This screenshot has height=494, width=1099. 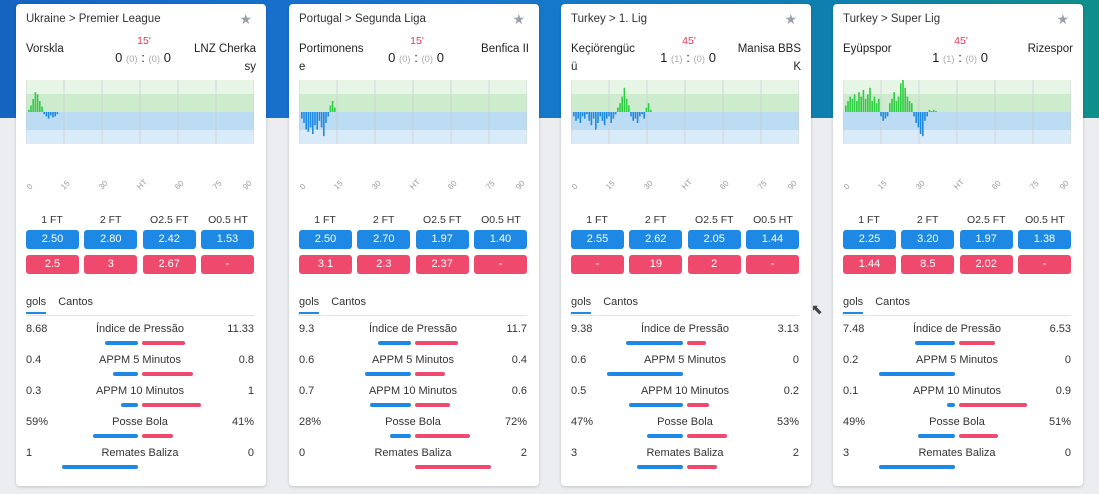 I want to click on odds-button-lay: 2.37, so click(x=442, y=264).